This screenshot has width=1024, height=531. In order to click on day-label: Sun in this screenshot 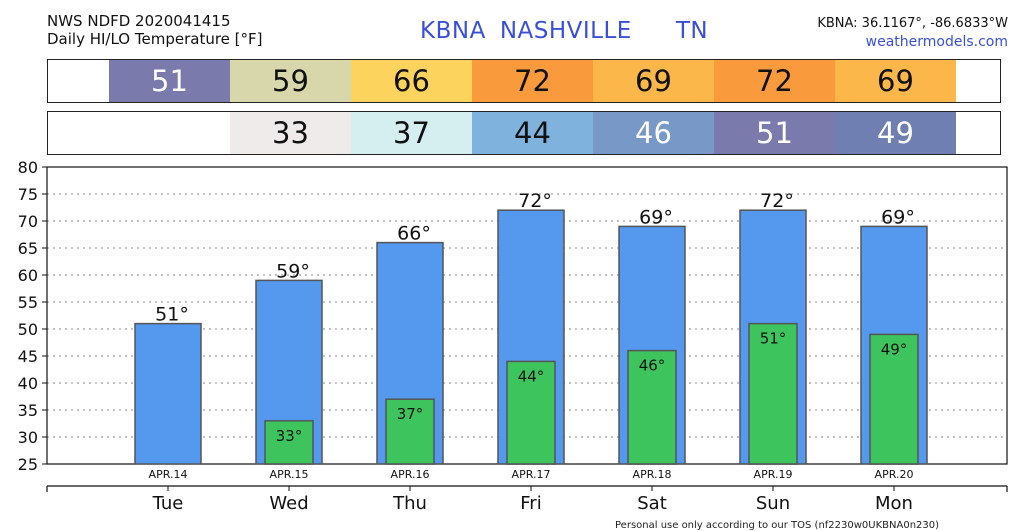, I will do `click(773, 503)`.